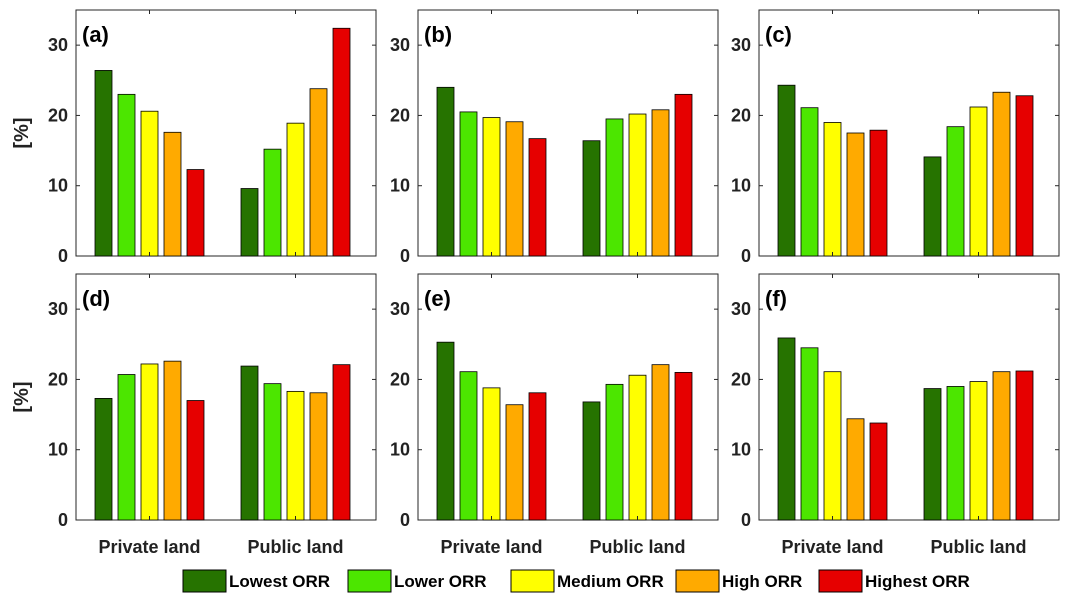  What do you see at coordinates (194, 137) in the screenshot?
I see `panel-a: 0 10 20 30 (a) [%]` at bounding box center [194, 137].